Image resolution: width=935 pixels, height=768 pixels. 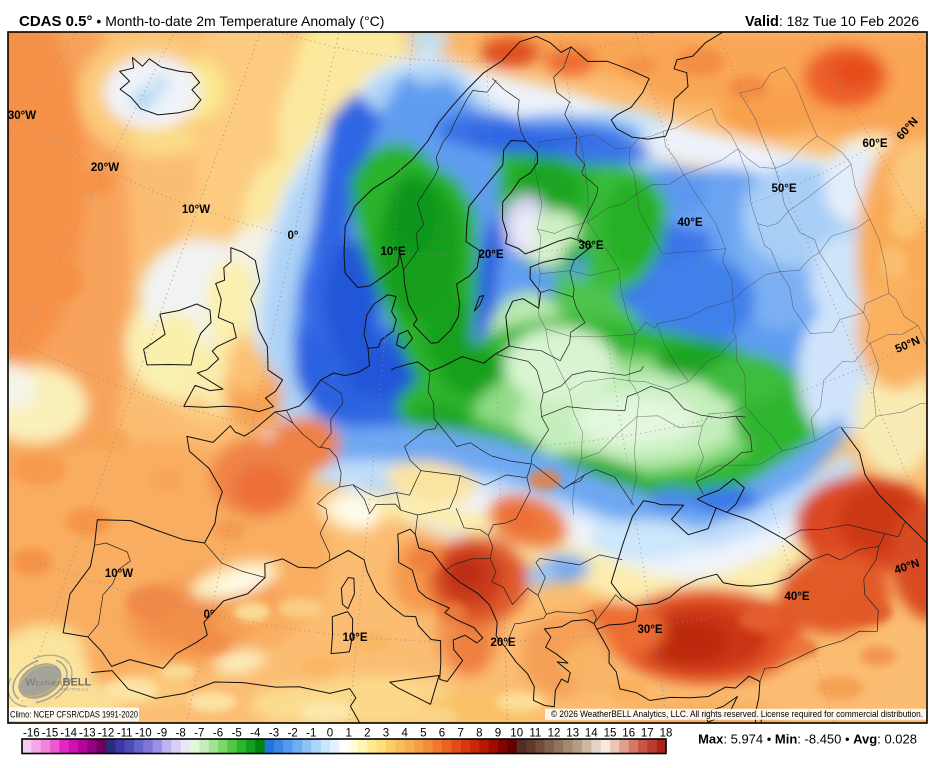 I want to click on svg-text: 1, so click(x=348, y=734).